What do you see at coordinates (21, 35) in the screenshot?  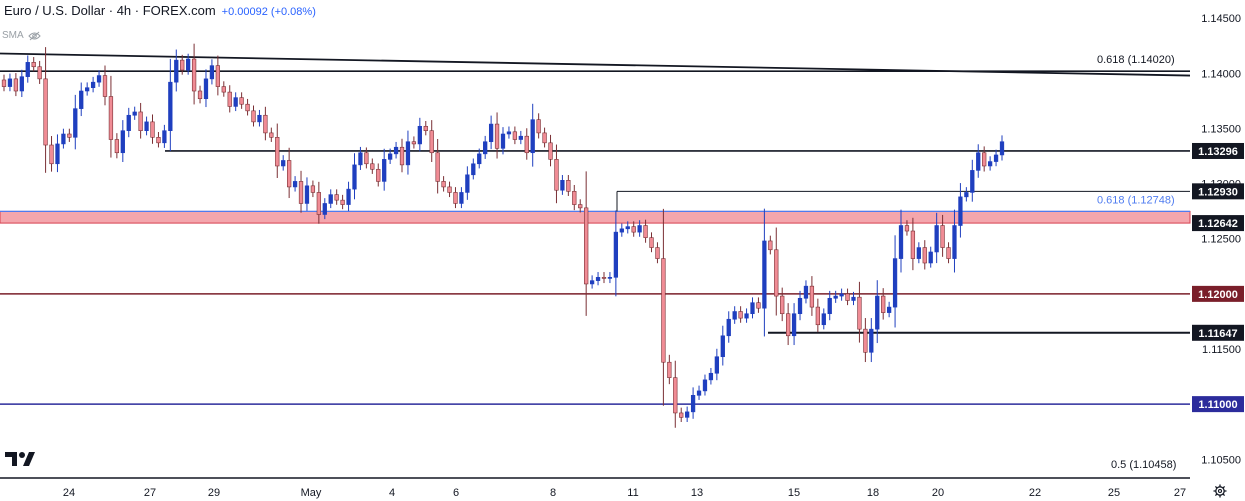 I see `indicator-legend: SMA` at bounding box center [21, 35].